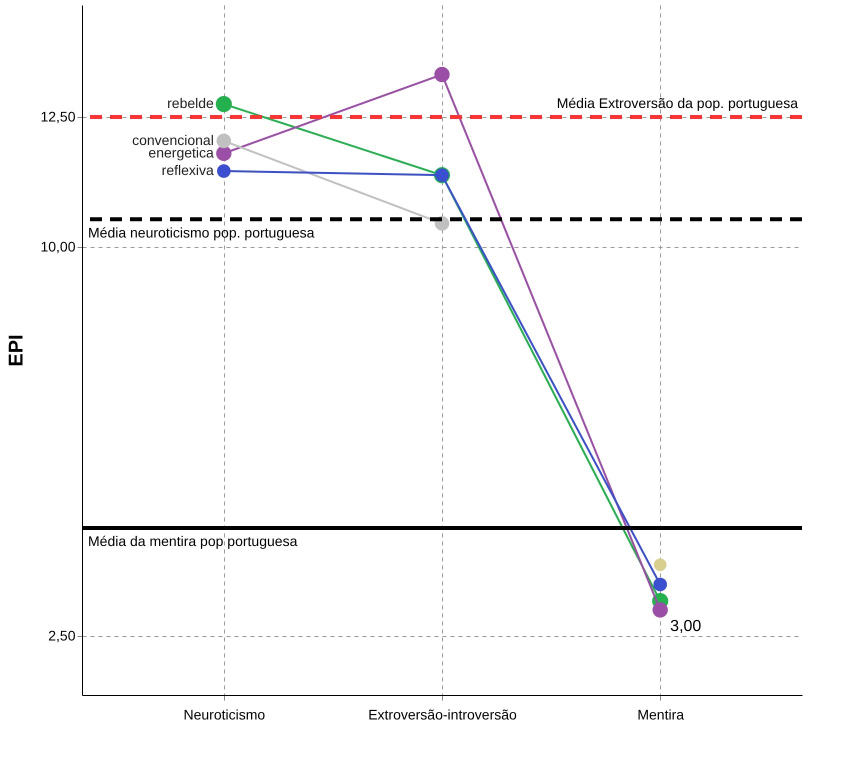 The width and height of the screenshot is (865, 774). What do you see at coordinates (188, 170) in the screenshot?
I see `series-label: reflexiva` at bounding box center [188, 170].